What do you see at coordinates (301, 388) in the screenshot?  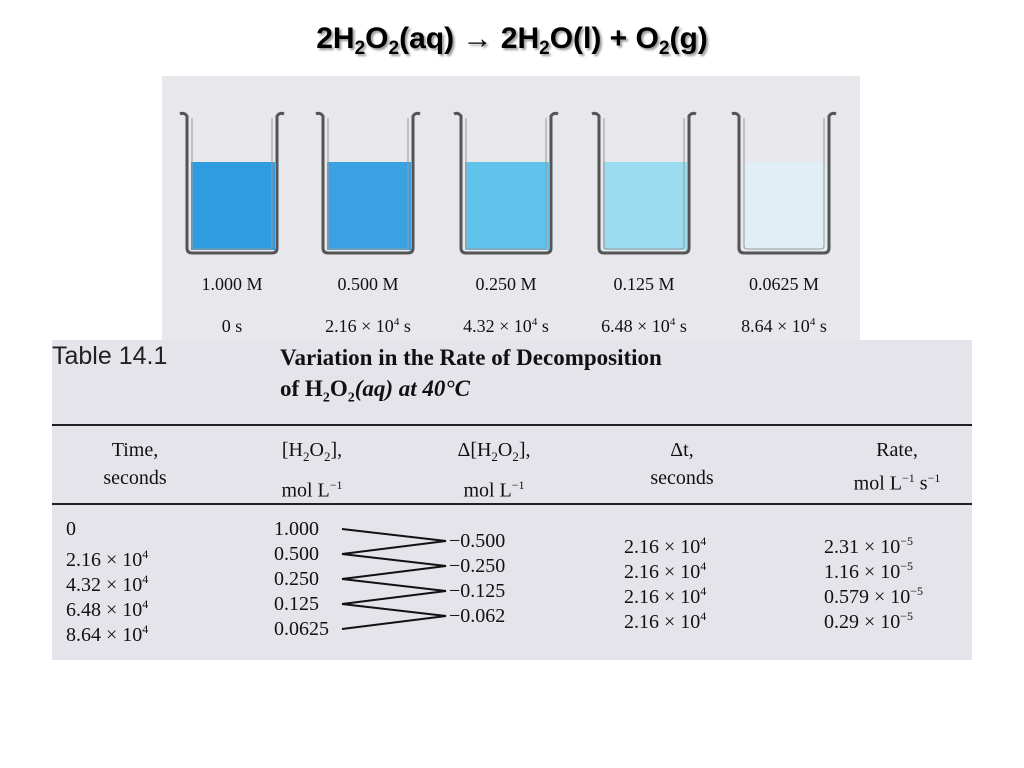 I see `caption-text: of H` at bounding box center [301, 388].